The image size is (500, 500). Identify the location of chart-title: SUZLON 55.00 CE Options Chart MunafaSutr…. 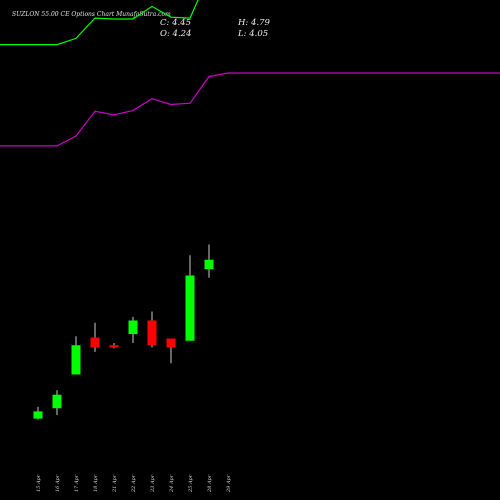
(91, 14).